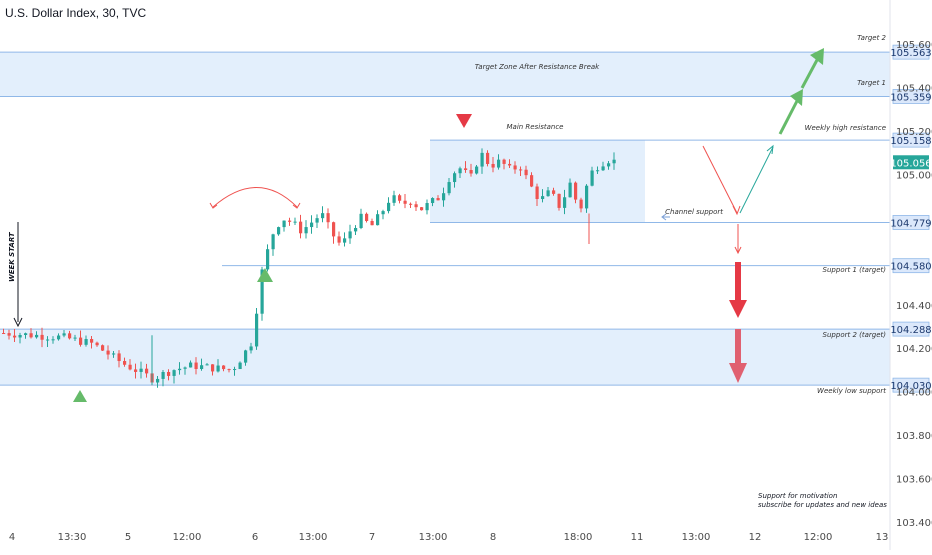 This screenshot has height=555, width=932. Describe the element at coordinates (910, 97) in the screenshot. I see `level-price-label-1: 105.359` at that location.